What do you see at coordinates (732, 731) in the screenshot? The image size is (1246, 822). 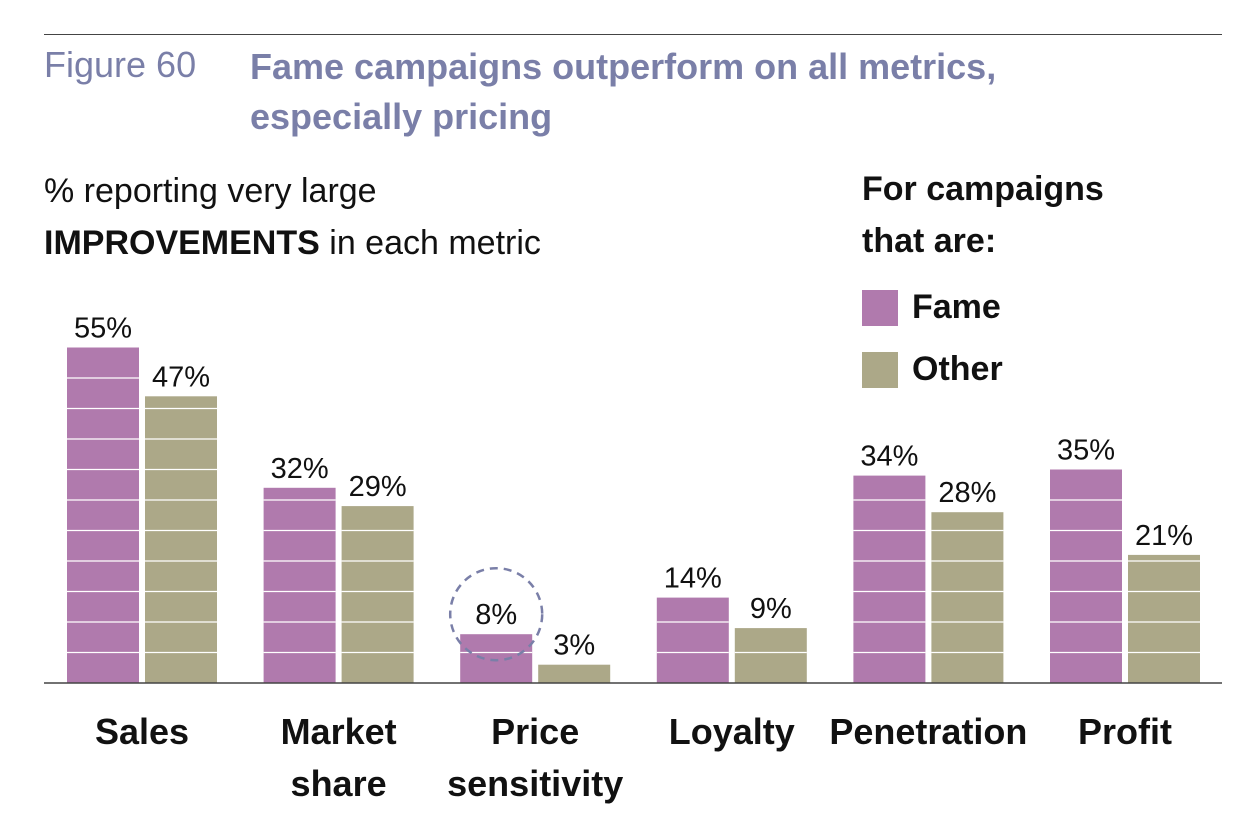 I see `category-label-3: Loyalty` at bounding box center [732, 731].